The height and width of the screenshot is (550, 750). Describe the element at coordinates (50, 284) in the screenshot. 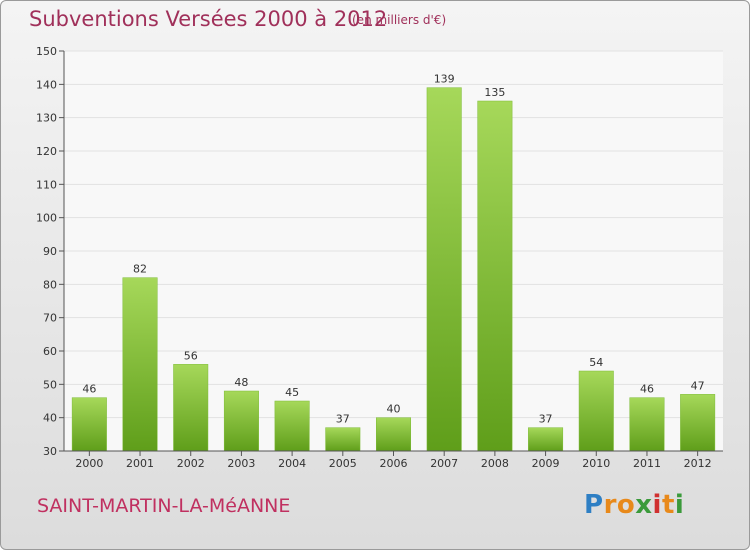

I see `y-tick-label: 80` at that location.